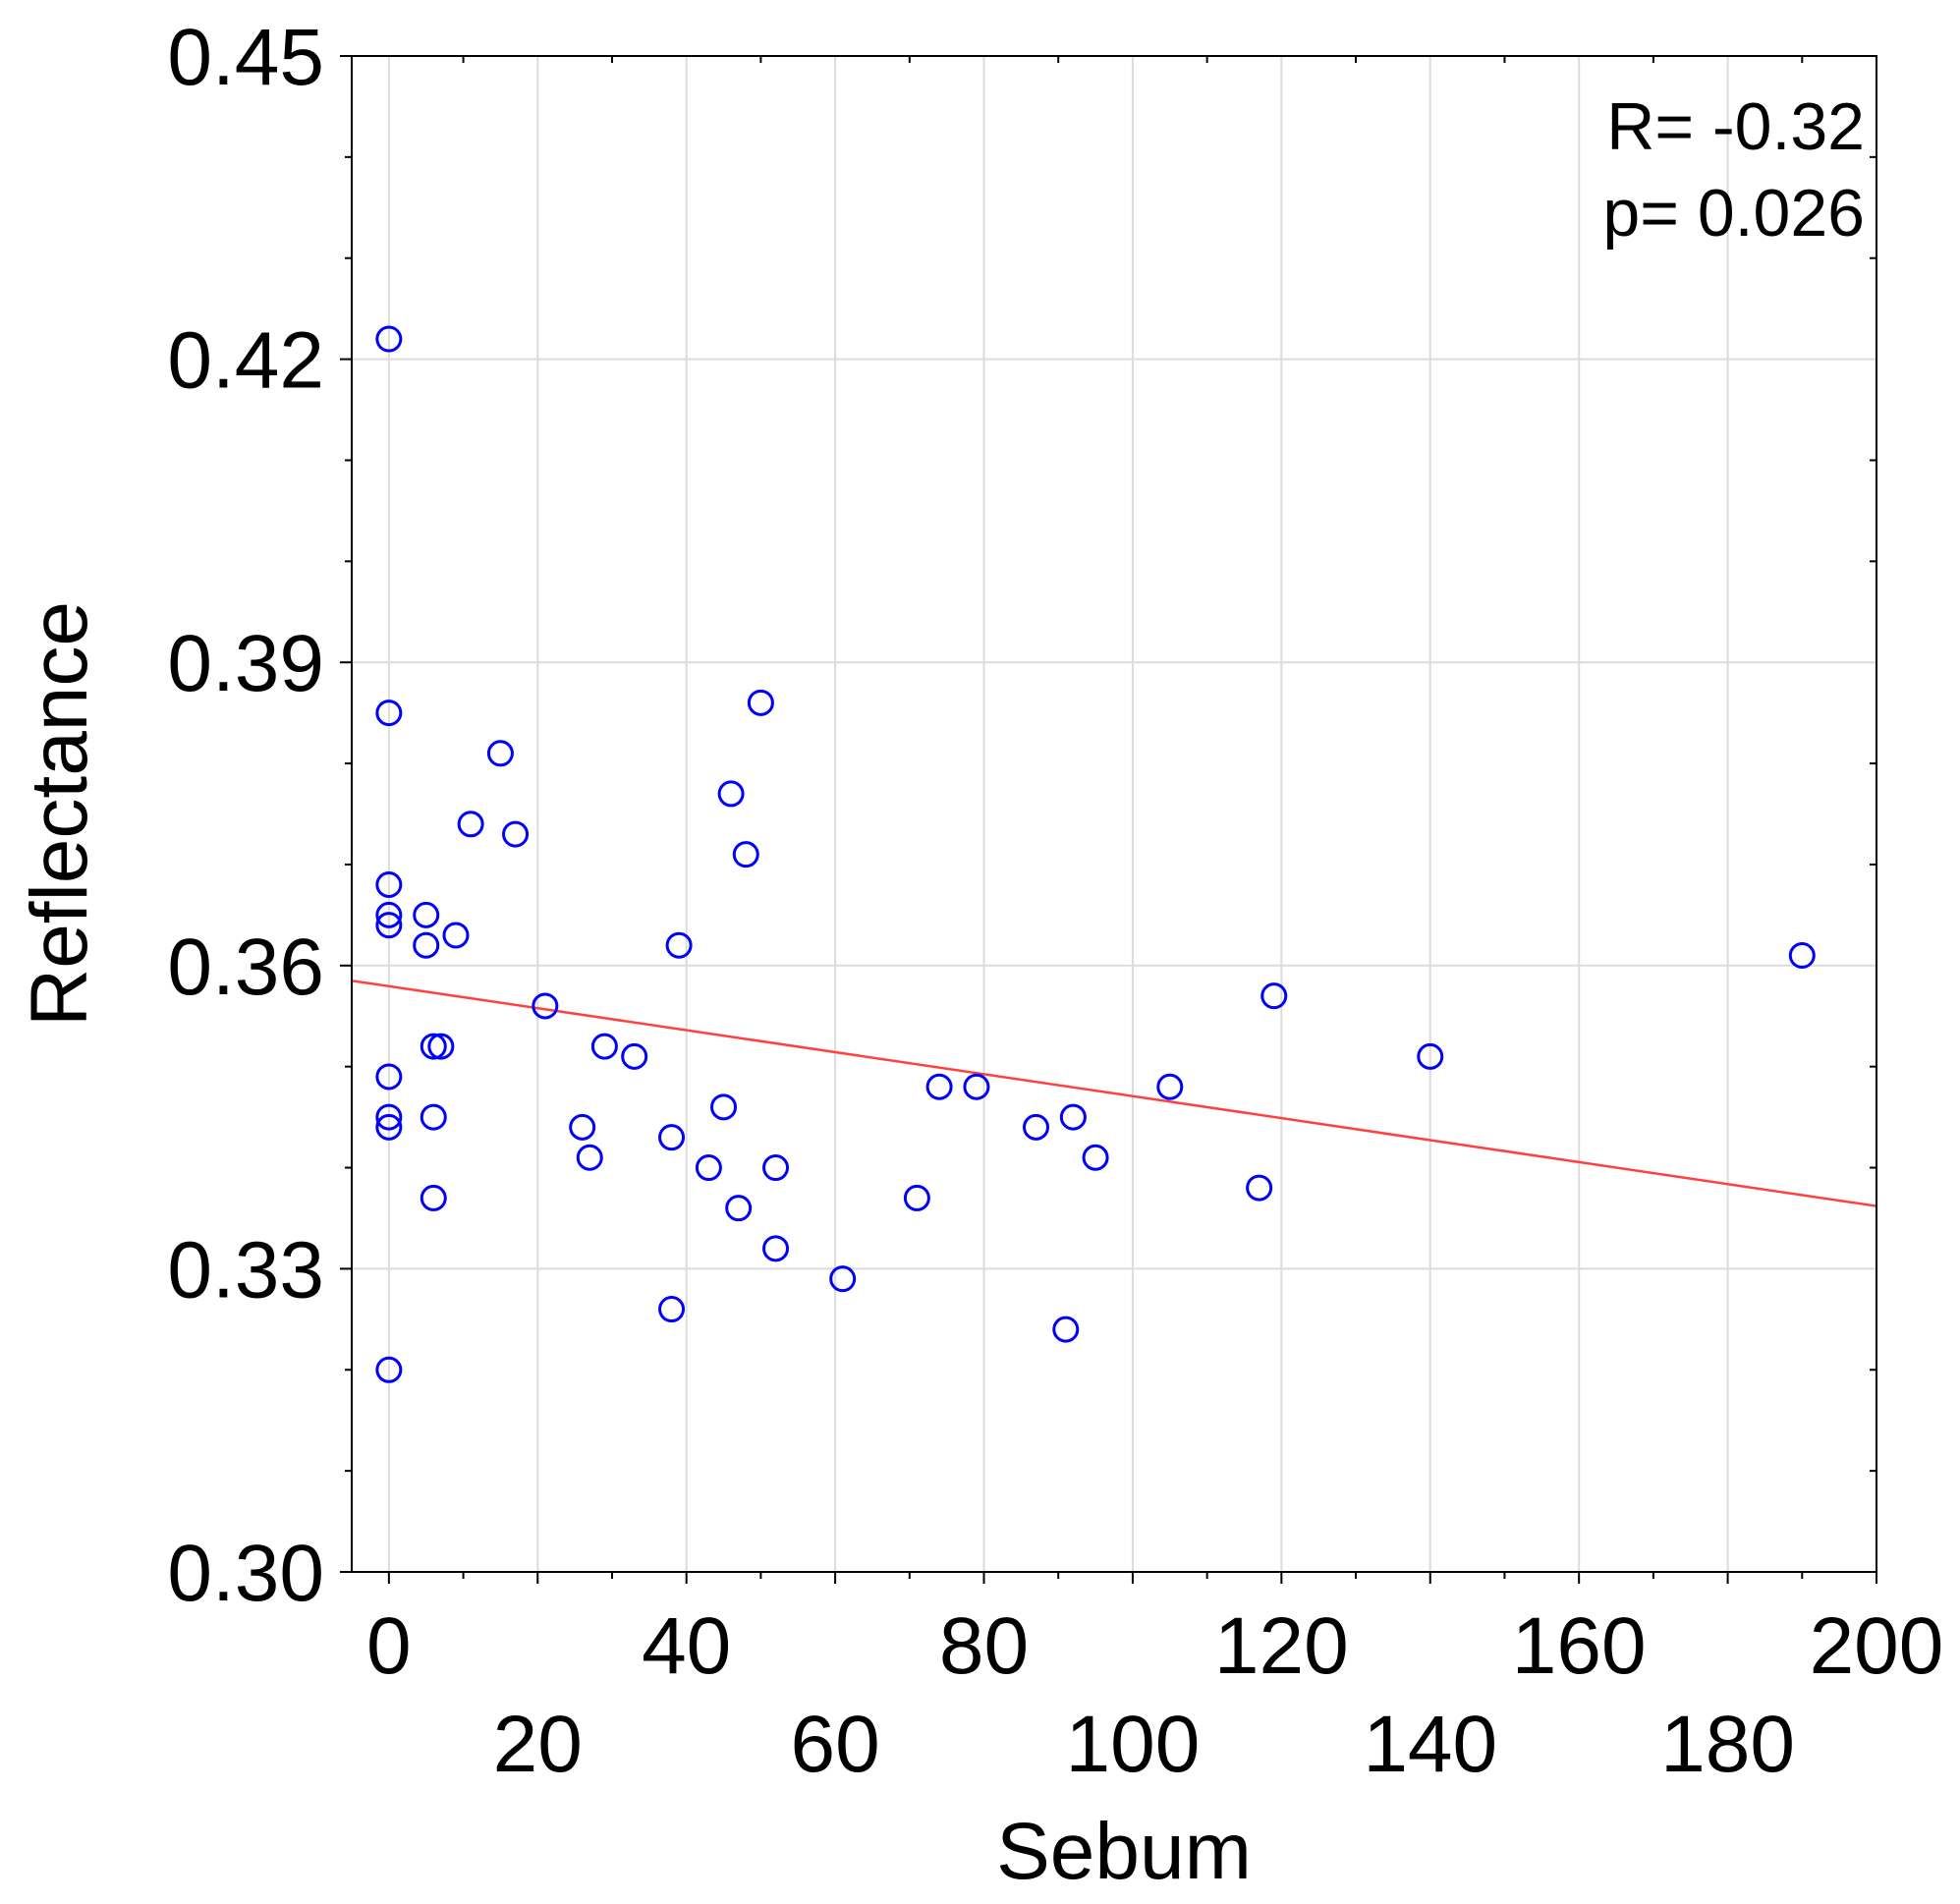 Image resolution: width=1960 pixels, height=1904 pixels. What do you see at coordinates (686, 1646) in the screenshot?
I see `x-tick-label: 40` at bounding box center [686, 1646].